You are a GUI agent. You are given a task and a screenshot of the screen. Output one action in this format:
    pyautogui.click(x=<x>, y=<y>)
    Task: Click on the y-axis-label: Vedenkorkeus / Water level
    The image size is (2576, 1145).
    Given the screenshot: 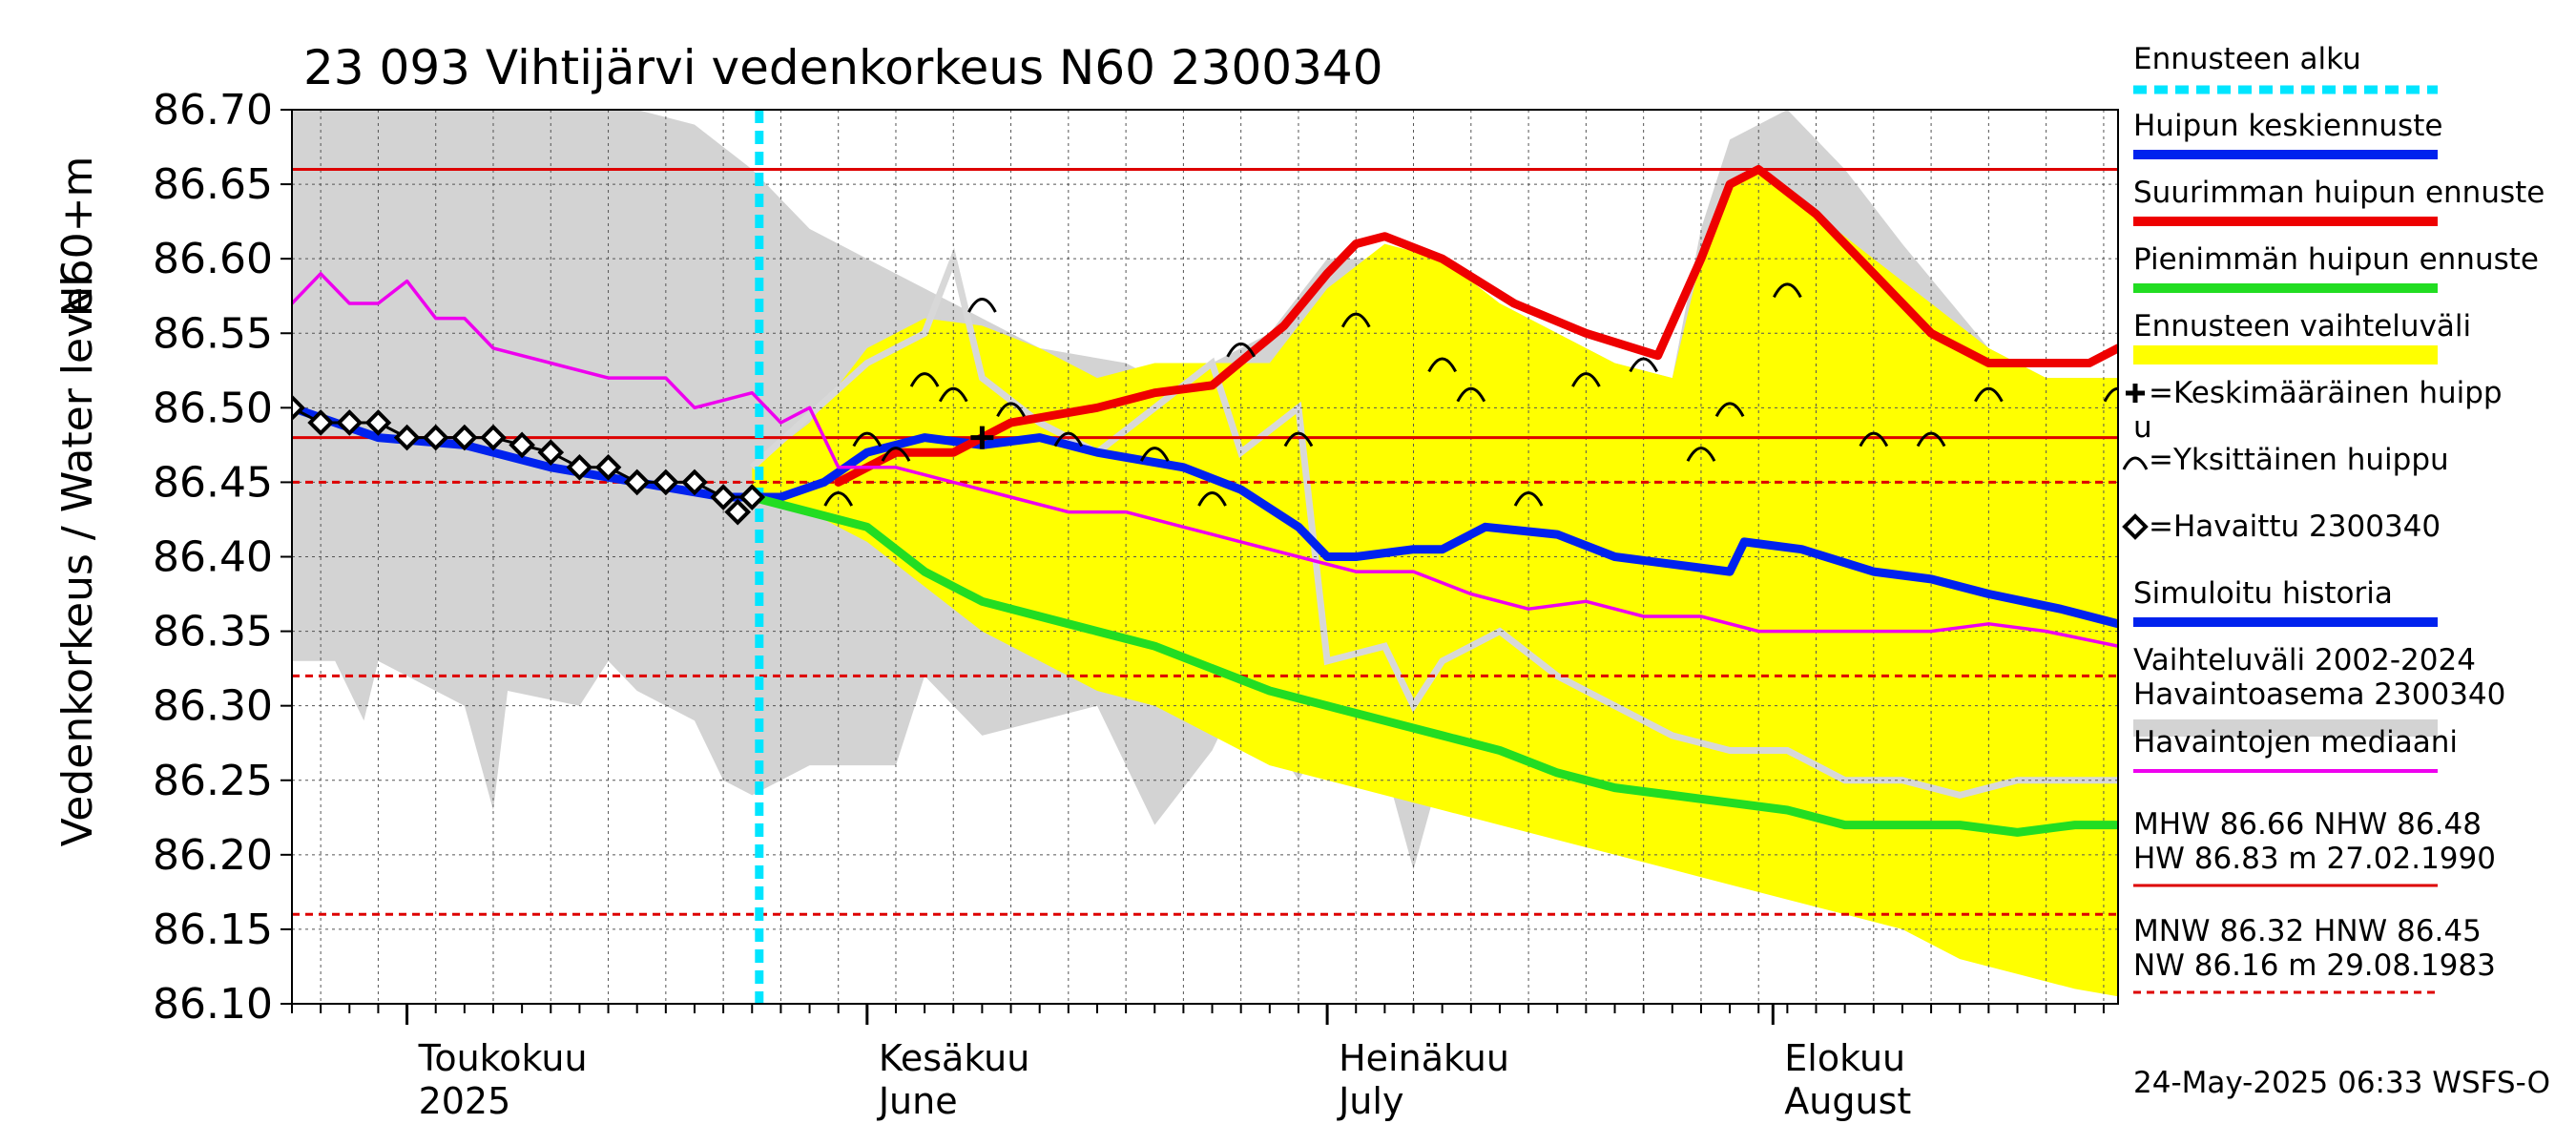 What is the action you would take?
    pyautogui.click(x=77, y=561)
    